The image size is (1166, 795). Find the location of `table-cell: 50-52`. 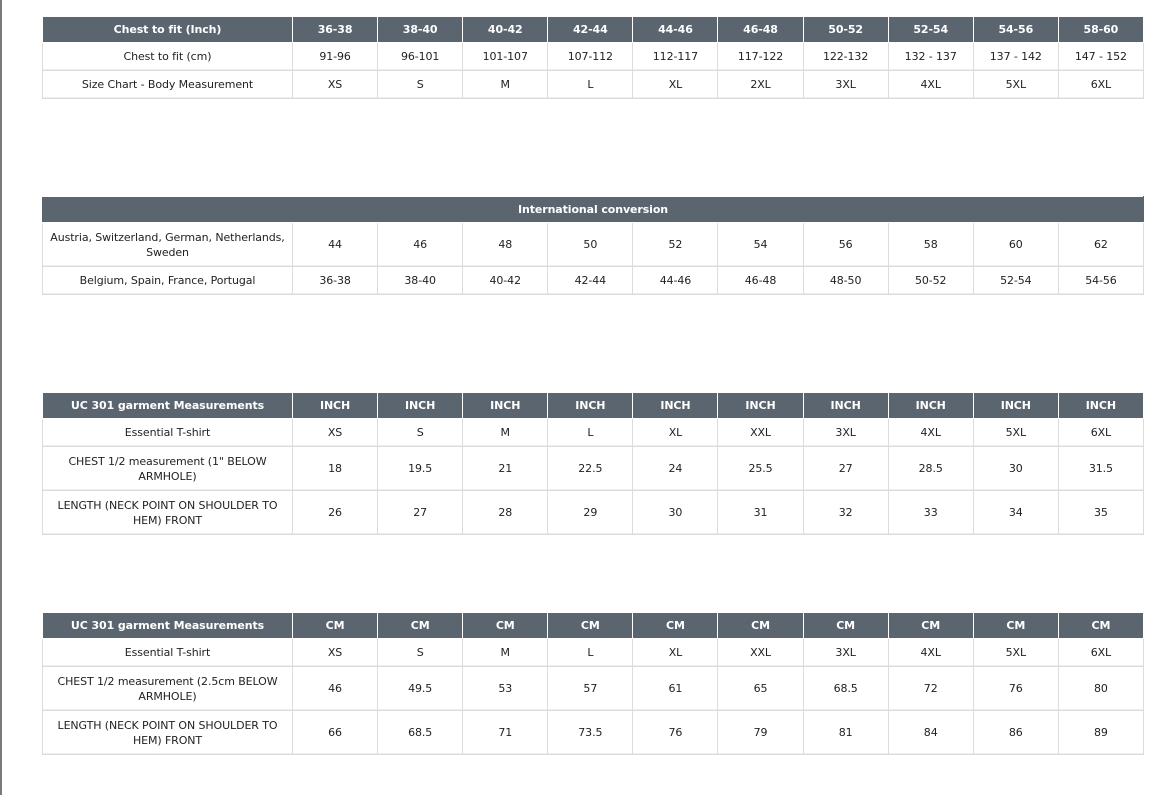

table-cell: 50-52 is located at coordinates (930, 280).